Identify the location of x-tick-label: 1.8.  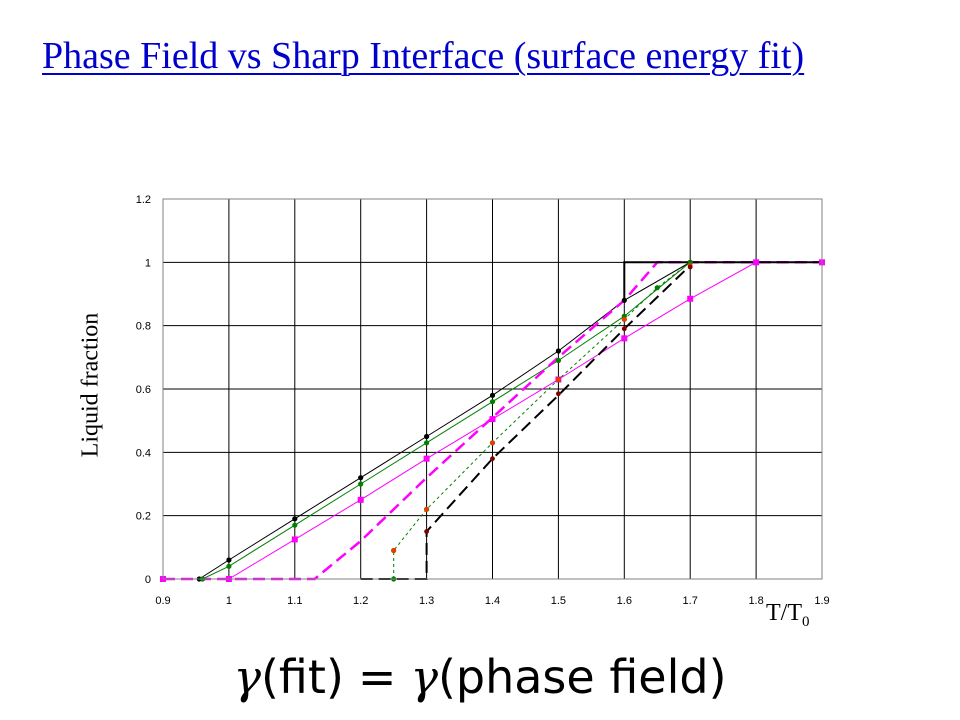
(755, 601).